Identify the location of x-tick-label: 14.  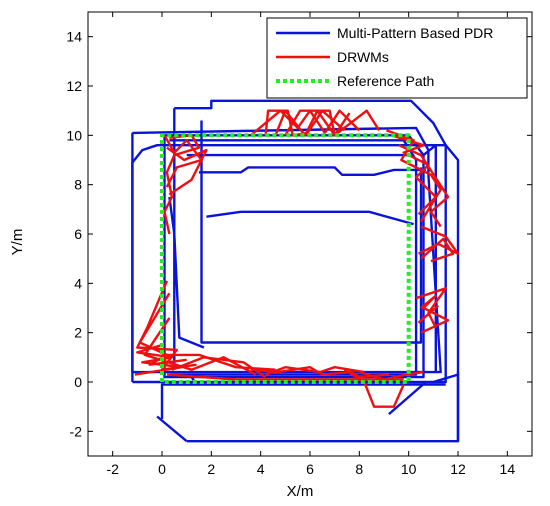
(508, 469).